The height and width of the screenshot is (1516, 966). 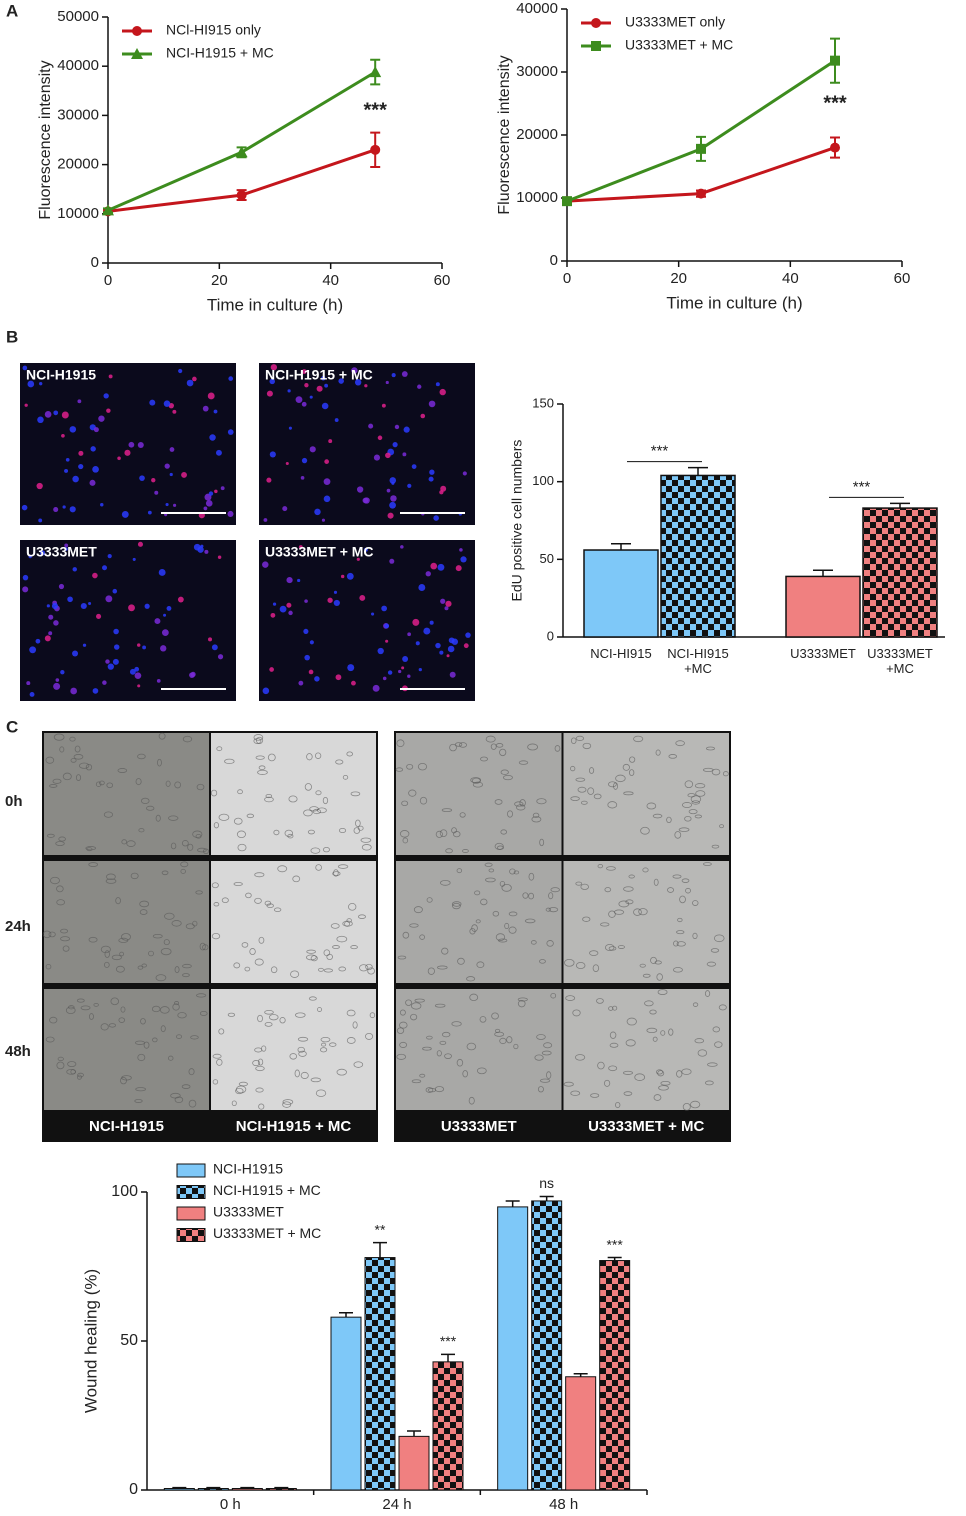 I want to click on micrograph, so click(x=126, y=794).